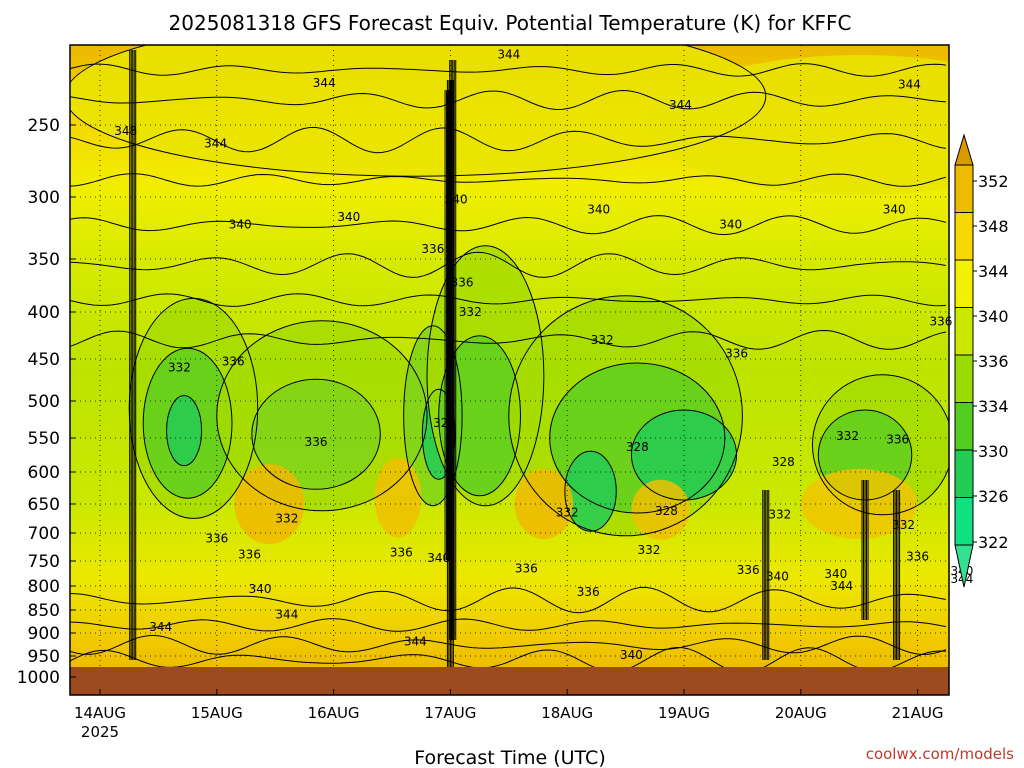 This screenshot has width=1024, height=768. Describe the element at coordinates (44, 505) in the screenshot. I see `y-tick-label: 650` at that location.